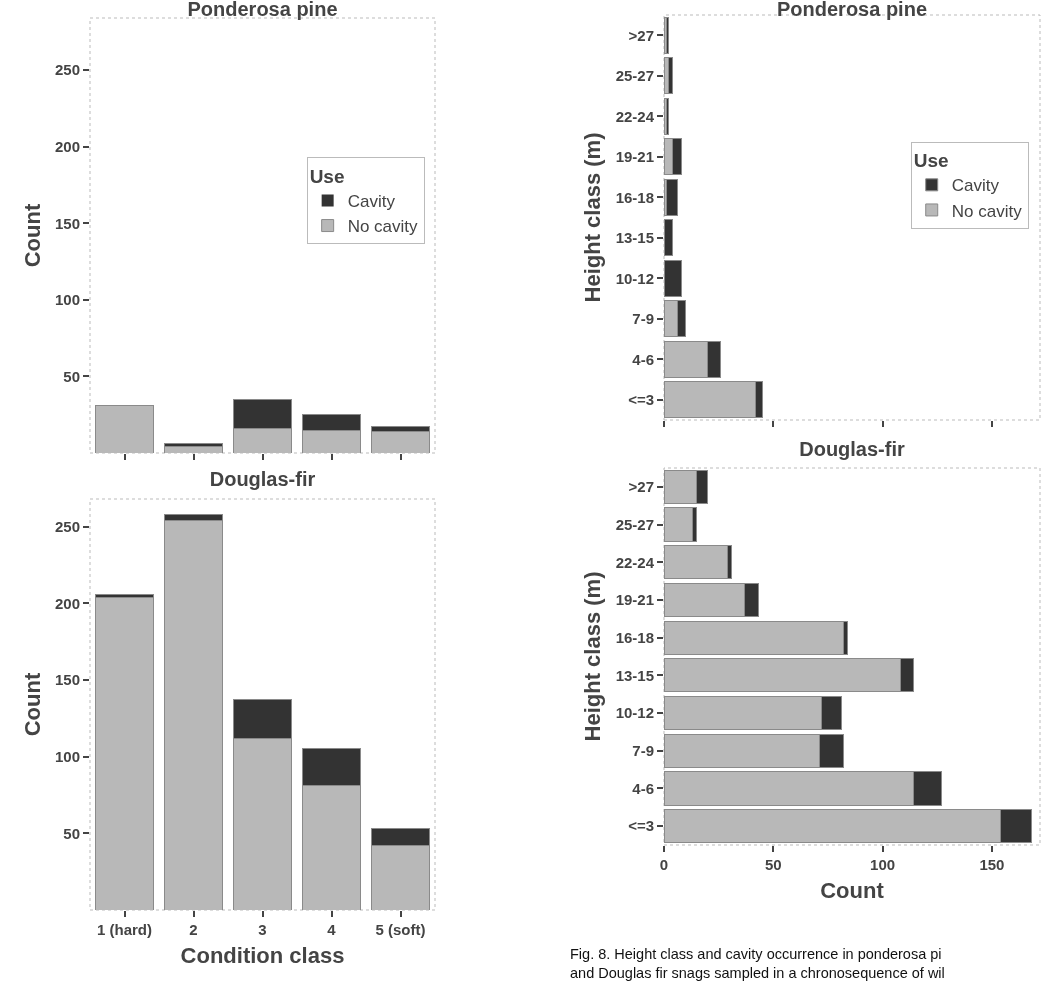 Image resolution: width=1043 pixels, height=982 pixels. I want to click on x-tick-label: 4, so click(332, 929).